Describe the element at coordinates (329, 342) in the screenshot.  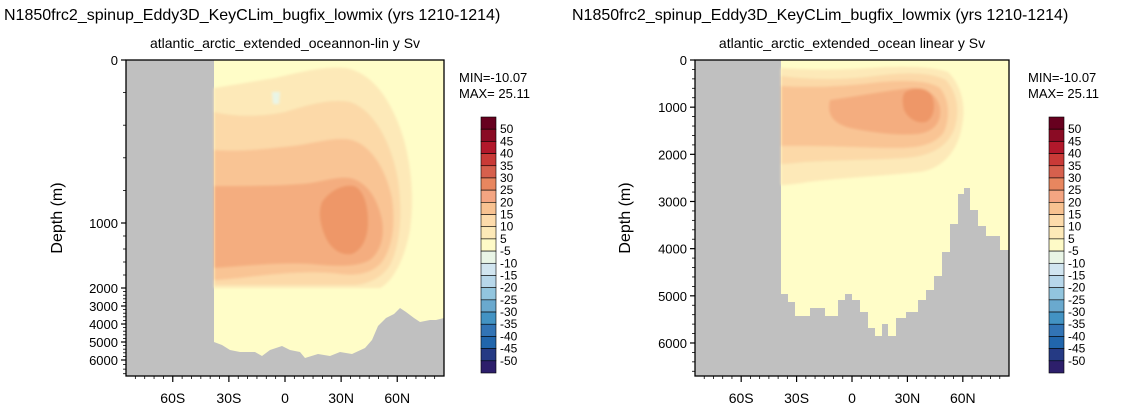
I see `left-land-bottom` at that location.